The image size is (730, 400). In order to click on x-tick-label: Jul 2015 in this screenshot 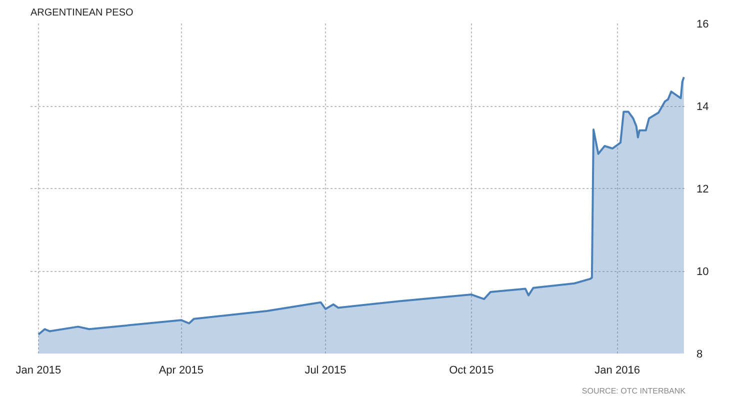, I will do `click(325, 370)`.